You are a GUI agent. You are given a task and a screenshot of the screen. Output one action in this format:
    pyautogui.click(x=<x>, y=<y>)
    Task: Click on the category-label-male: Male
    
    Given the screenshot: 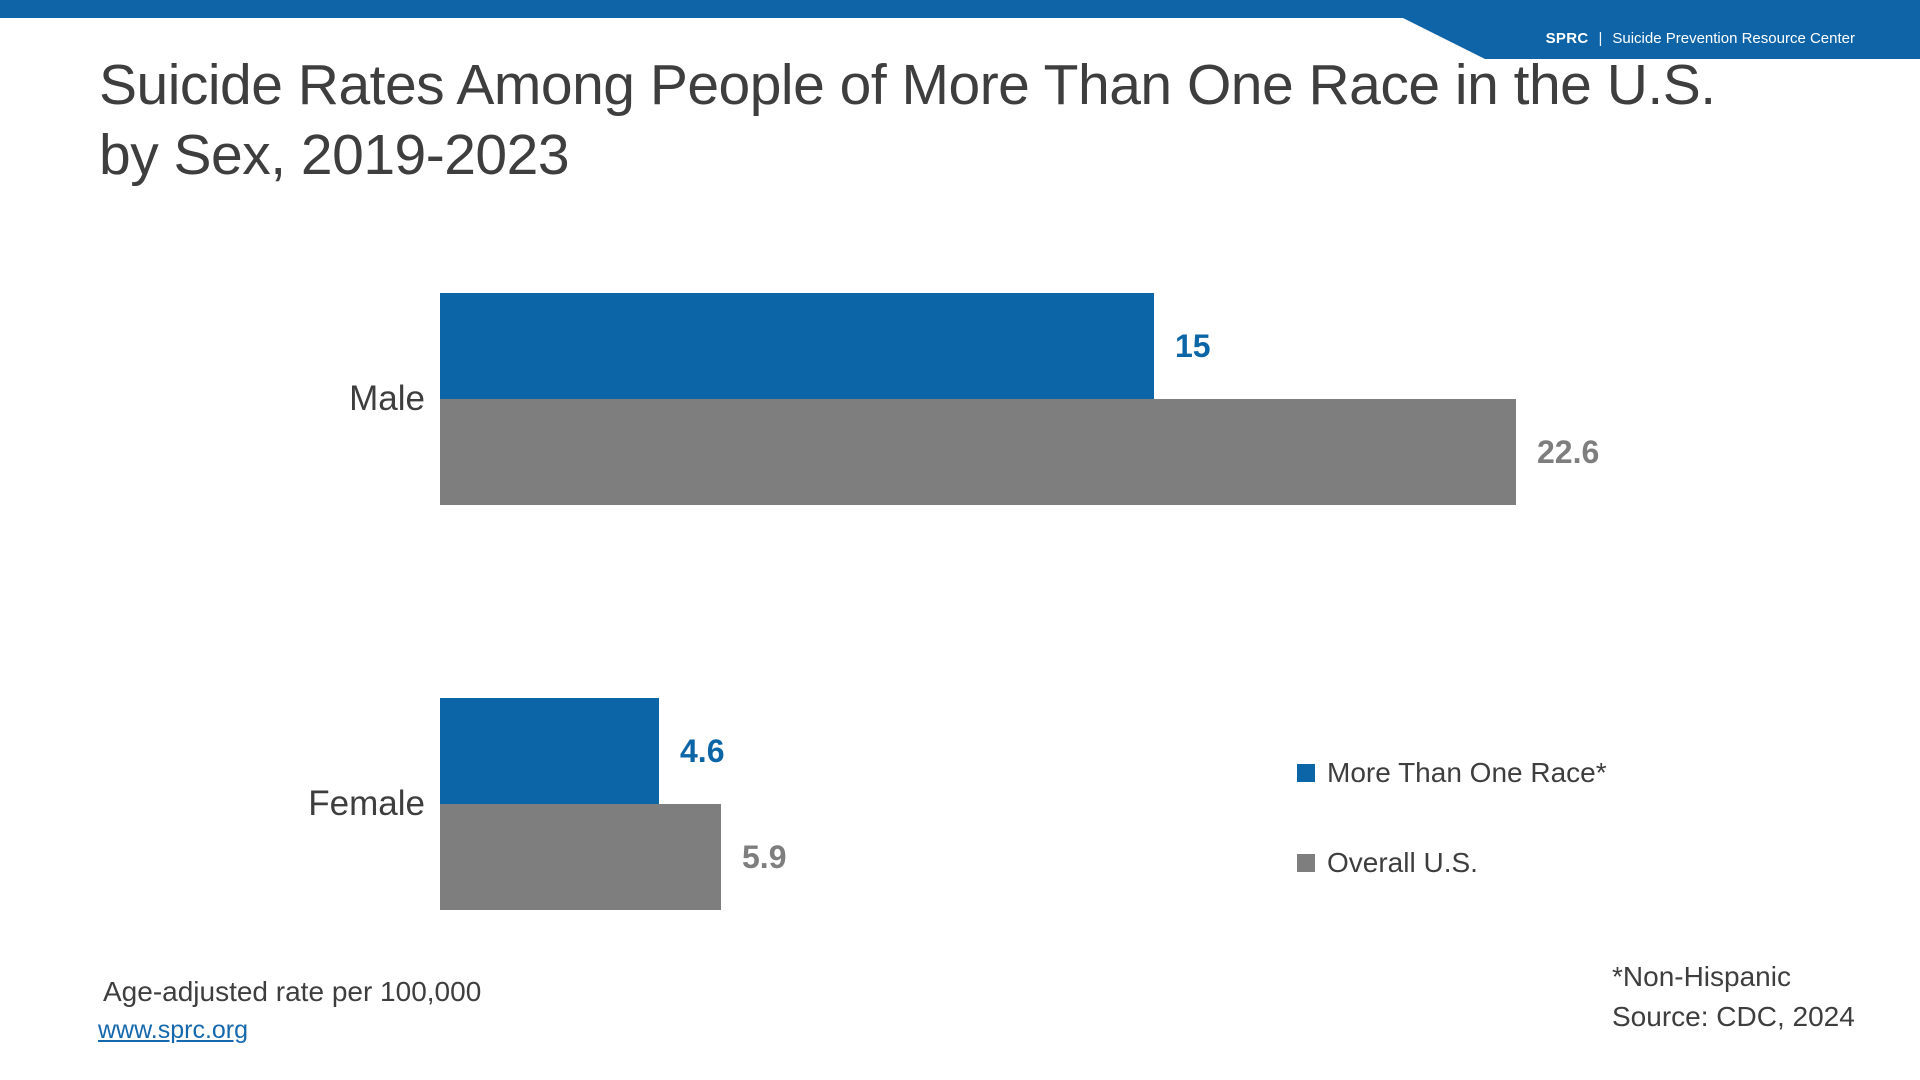 What is the action you would take?
    pyautogui.click(x=387, y=398)
    